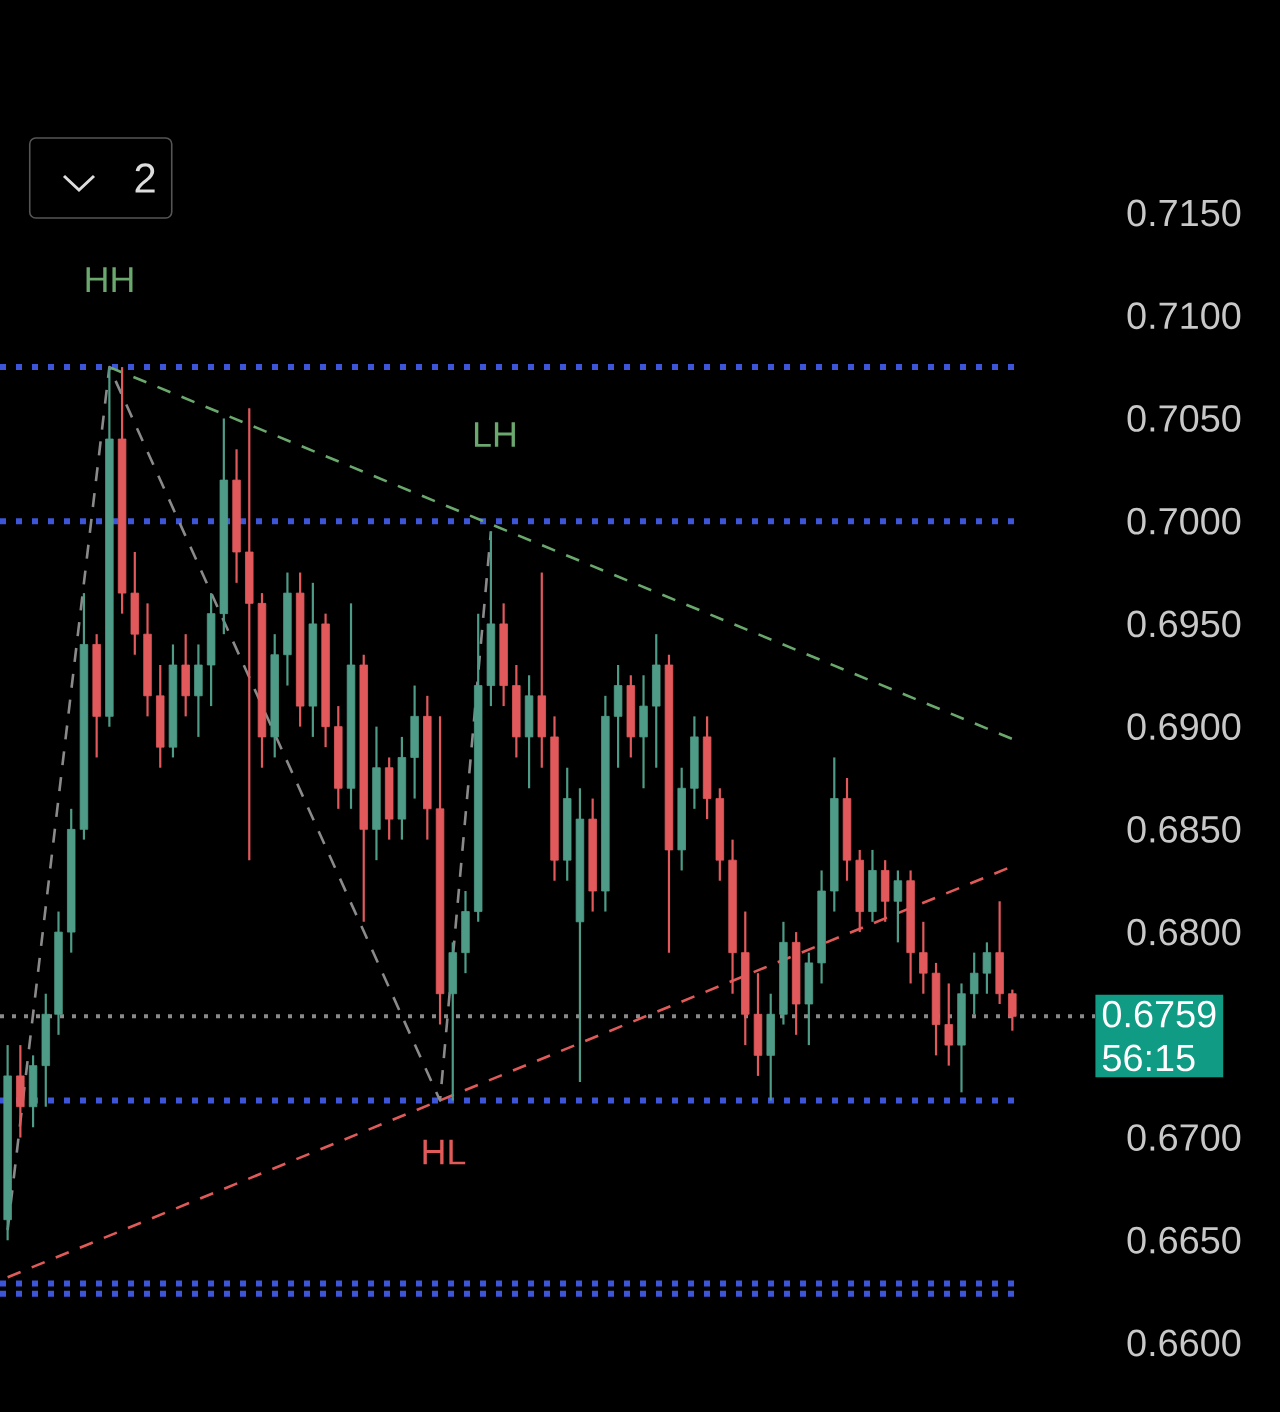  What do you see at coordinates (1184, 727) in the screenshot?
I see `y-tick-label: 0.6900` at bounding box center [1184, 727].